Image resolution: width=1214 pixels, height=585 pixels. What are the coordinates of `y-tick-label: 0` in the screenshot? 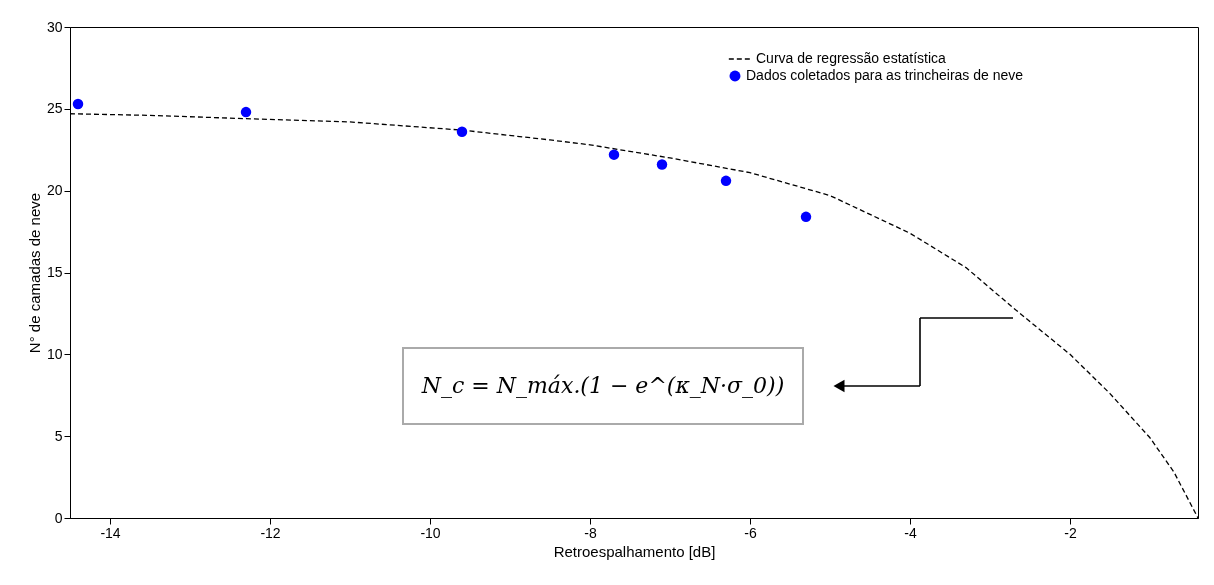 It's located at (58, 517).